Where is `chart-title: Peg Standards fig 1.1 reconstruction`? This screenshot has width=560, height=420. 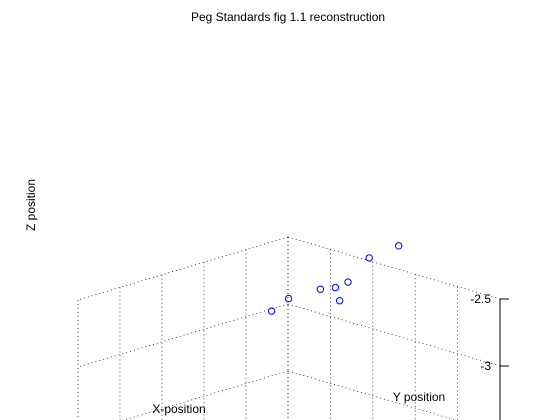 chart-title: Peg Standards fig 1.1 reconstruction is located at coordinates (288, 17).